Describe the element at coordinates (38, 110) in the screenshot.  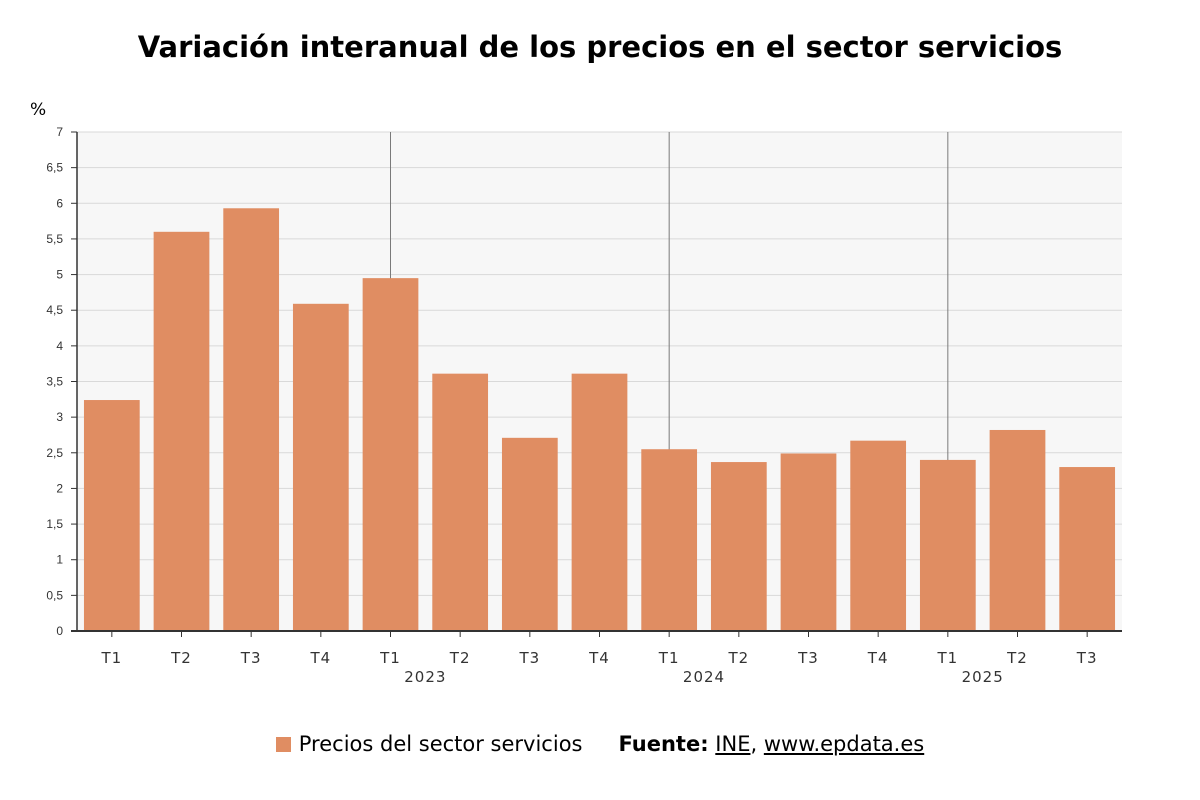
I see `y-axis-label: %` at that location.